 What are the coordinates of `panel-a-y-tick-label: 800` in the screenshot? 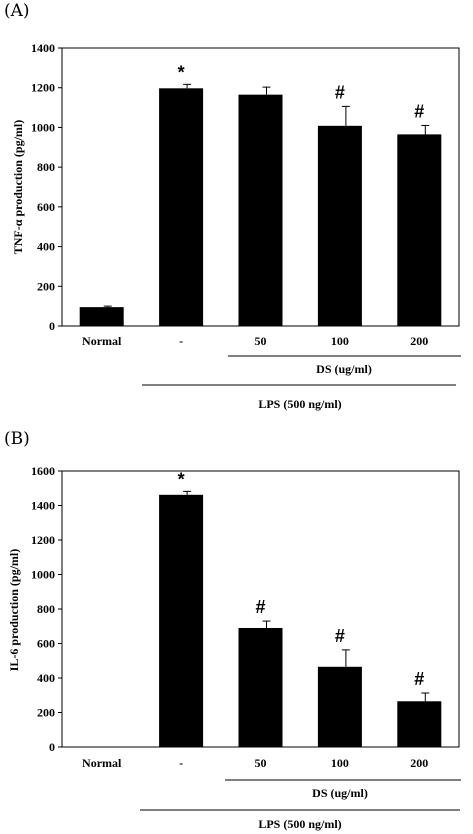 It's located at (46, 167).